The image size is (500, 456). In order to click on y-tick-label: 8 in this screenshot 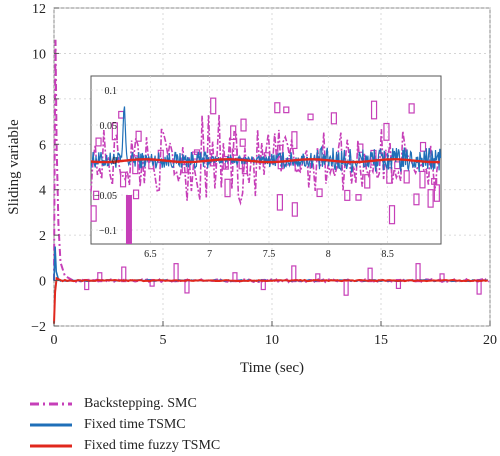, I will do `click(42, 100)`.